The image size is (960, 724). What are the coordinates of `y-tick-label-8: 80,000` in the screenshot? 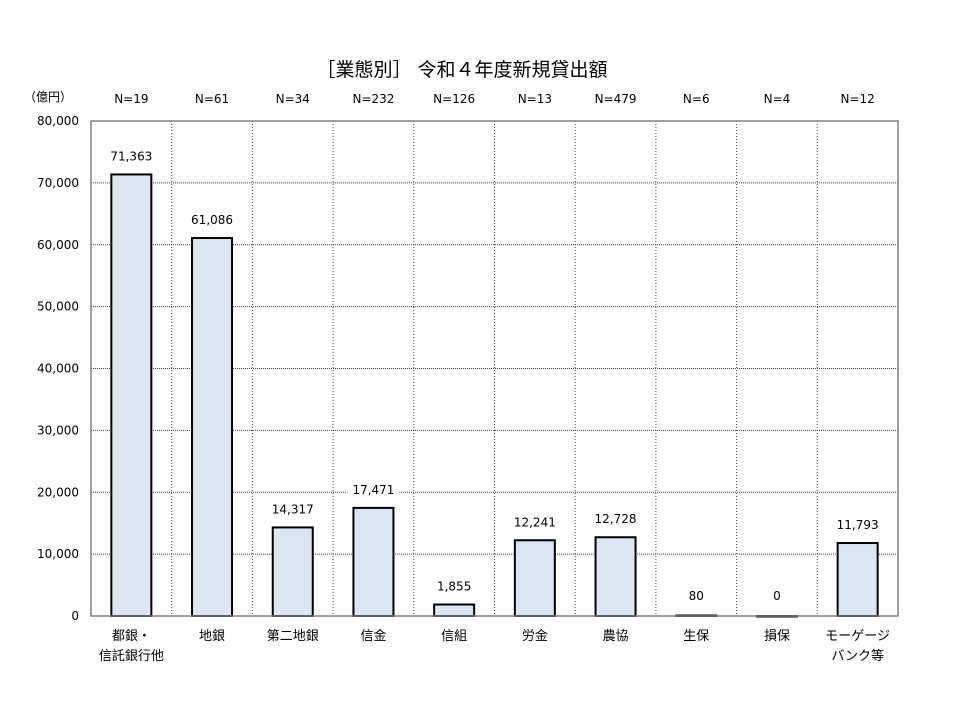 It's located at (58, 121).